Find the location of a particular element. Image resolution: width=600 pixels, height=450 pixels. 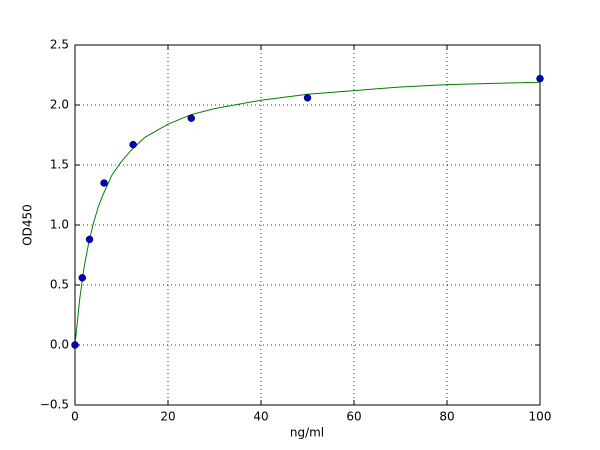

x-tick-label: 20 is located at coordinates (167, 417).